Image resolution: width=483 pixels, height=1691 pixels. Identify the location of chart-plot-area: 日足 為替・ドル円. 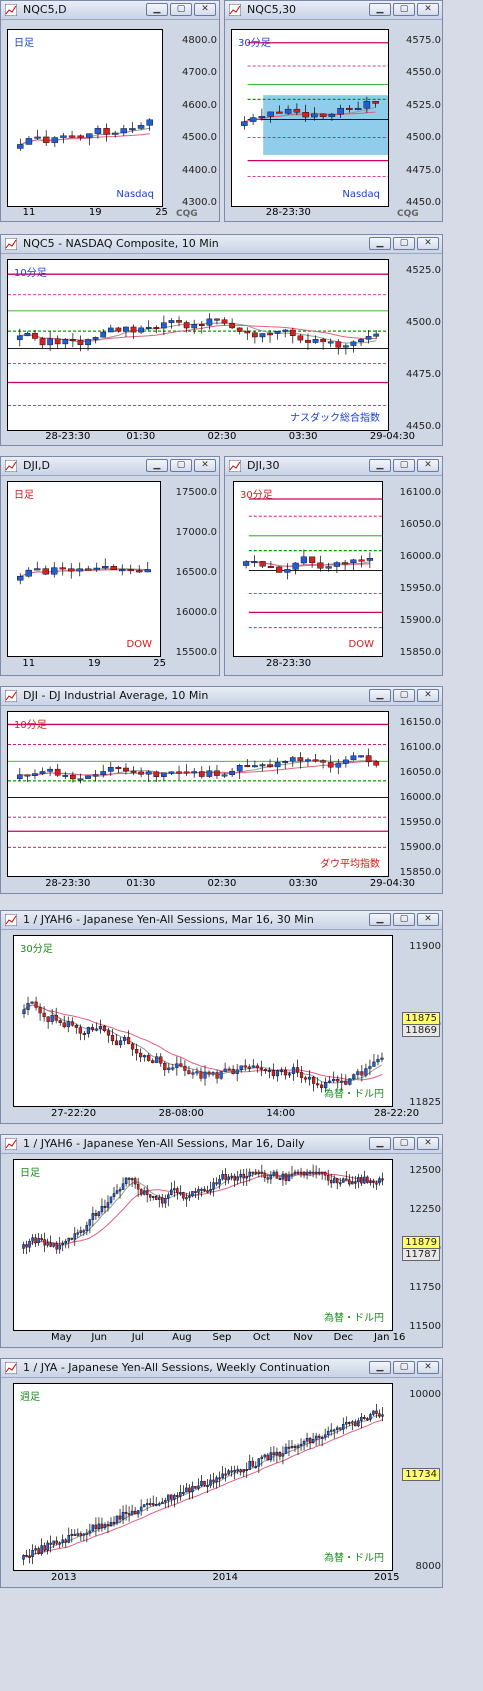
(203, 1245).